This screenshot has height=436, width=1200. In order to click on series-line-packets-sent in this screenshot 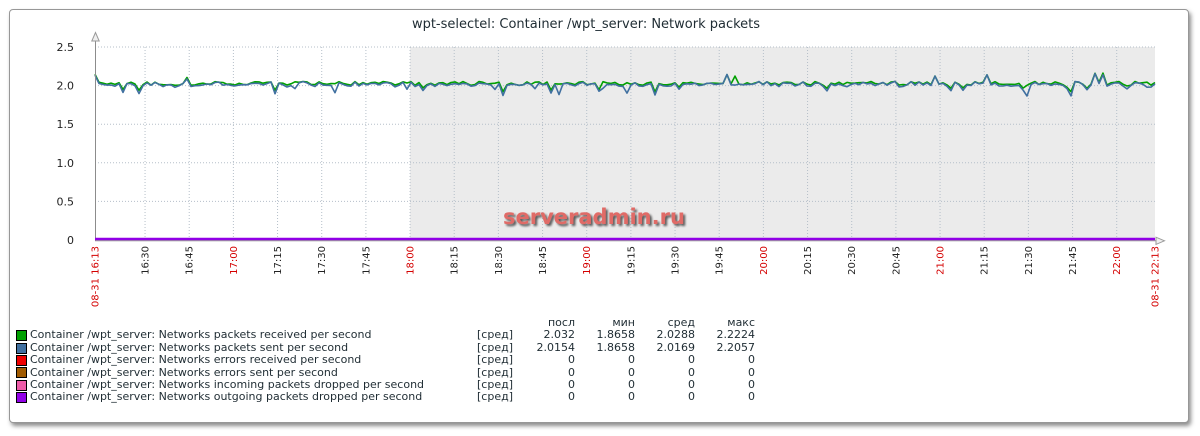, I will do `click(625, 84)`.